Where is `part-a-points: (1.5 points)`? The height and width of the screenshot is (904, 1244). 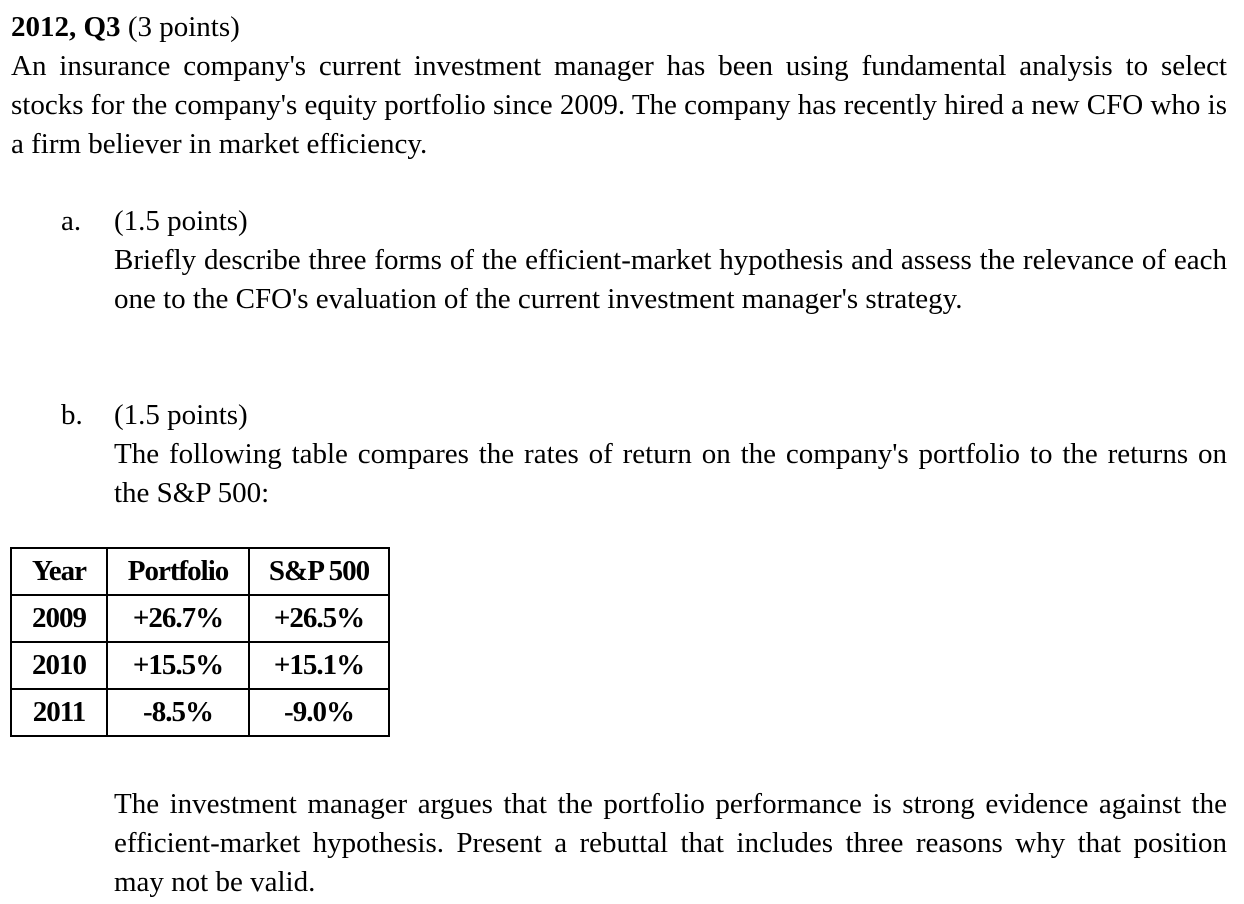
part-a-points: (1.5 points) is located at coordinates (181, 221).